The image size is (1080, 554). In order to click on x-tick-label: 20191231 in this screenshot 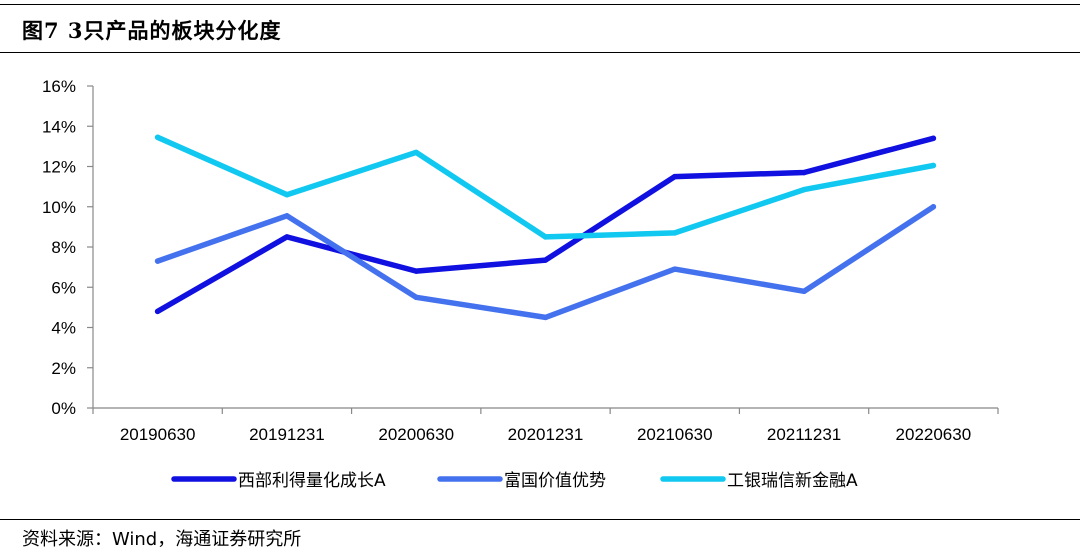, I will do `click(287, 434)`.